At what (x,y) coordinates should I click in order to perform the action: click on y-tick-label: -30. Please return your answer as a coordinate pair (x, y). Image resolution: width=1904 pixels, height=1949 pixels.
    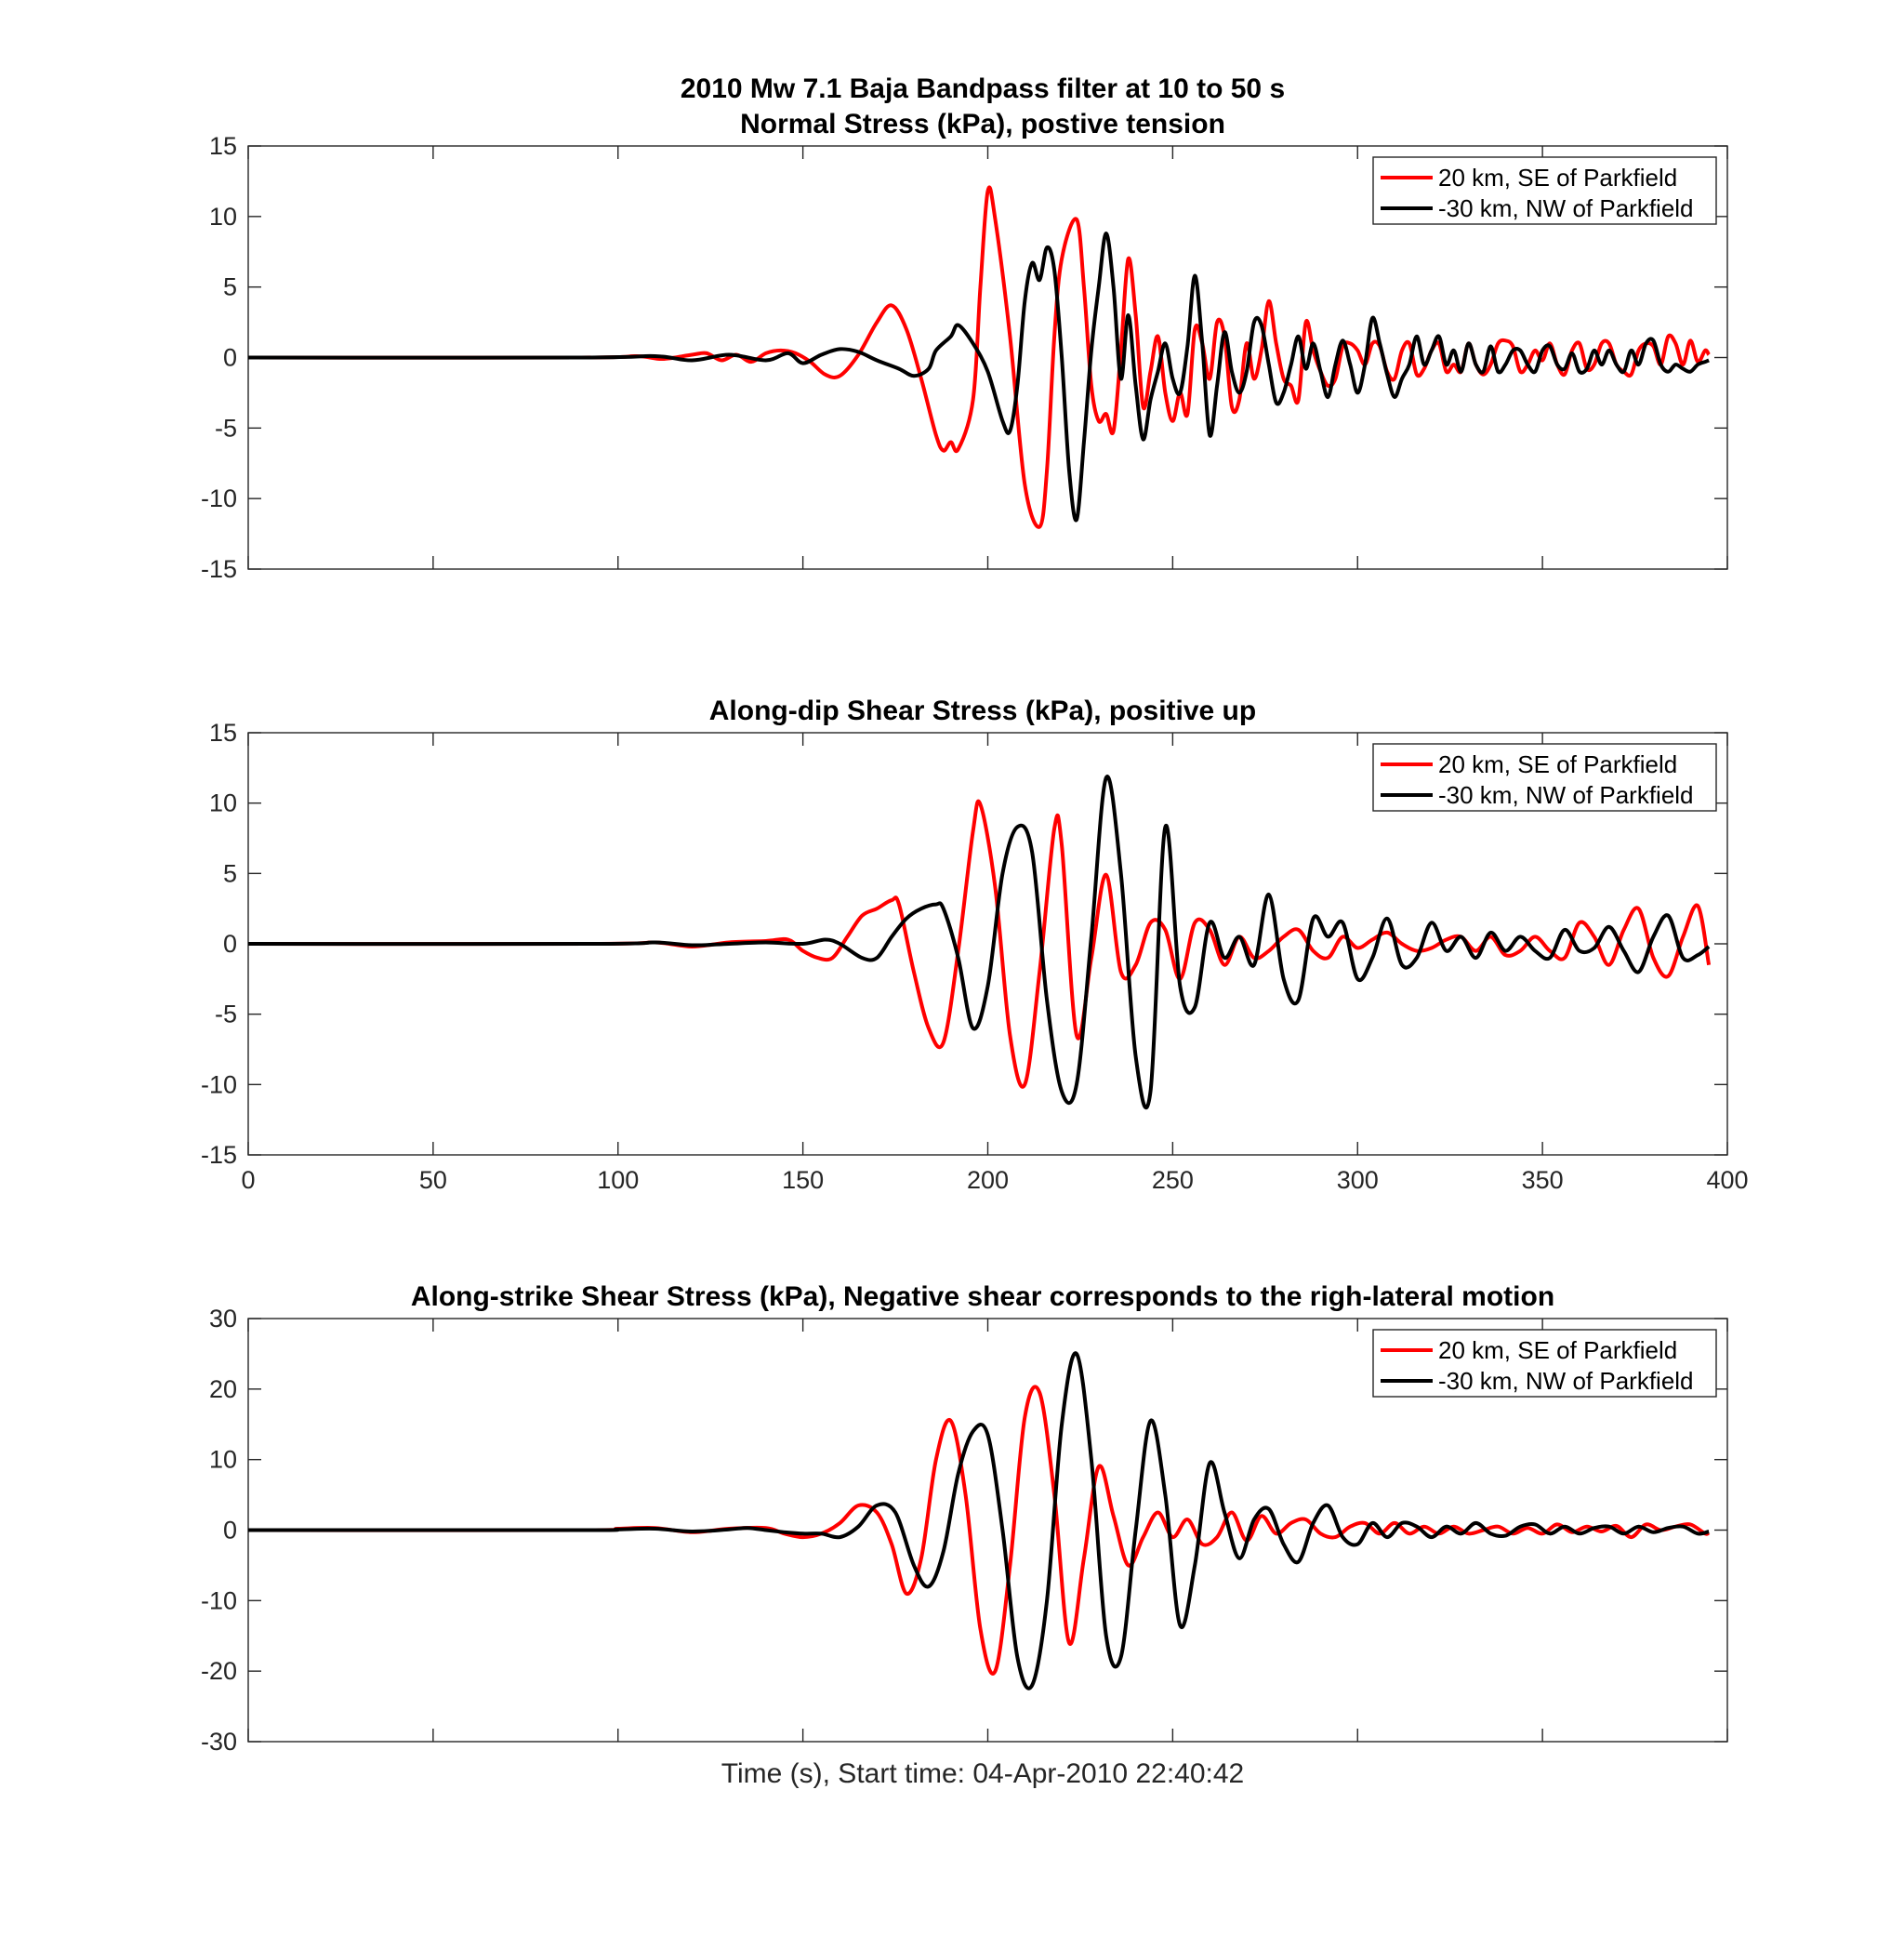
    Looking at the image, I should click on (219, 1742).